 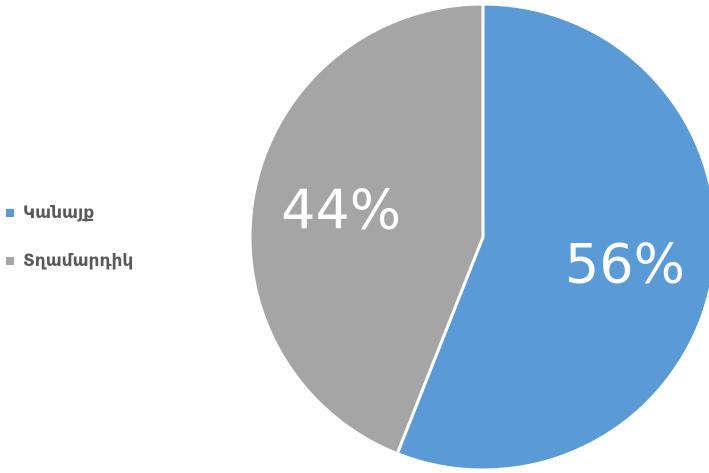 What do you see at coordinates (10, 261) in the screenshot?
I see `legend-swatch-men` at bounding box center [10, 261].